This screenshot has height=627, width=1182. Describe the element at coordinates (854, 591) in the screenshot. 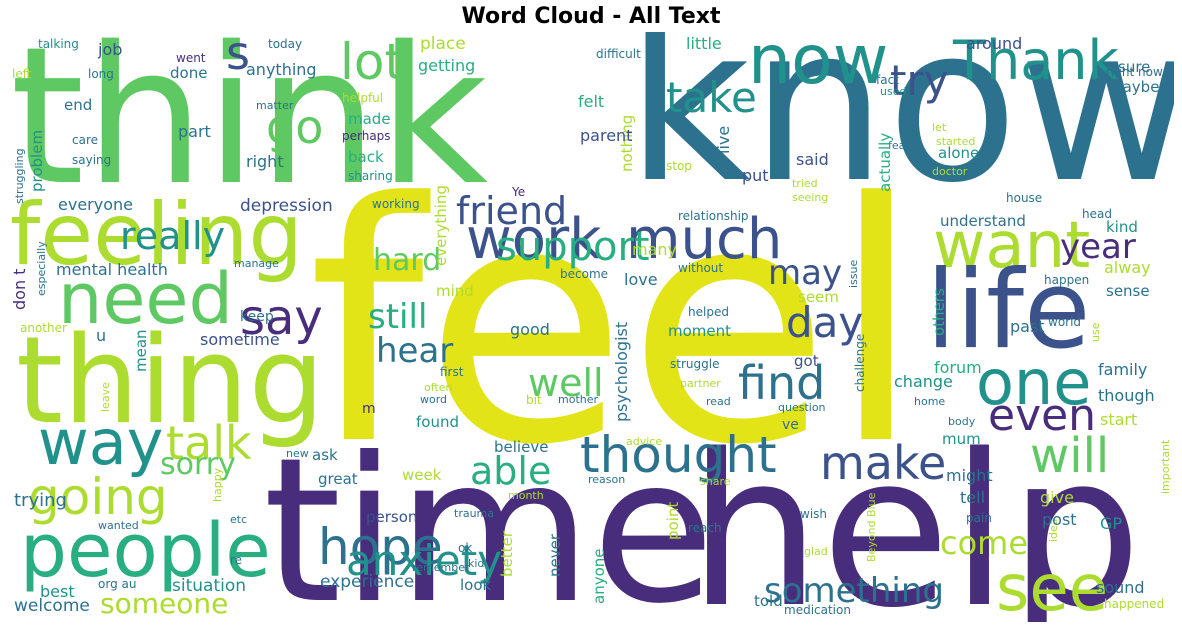

I see `word-something: something` at that location.